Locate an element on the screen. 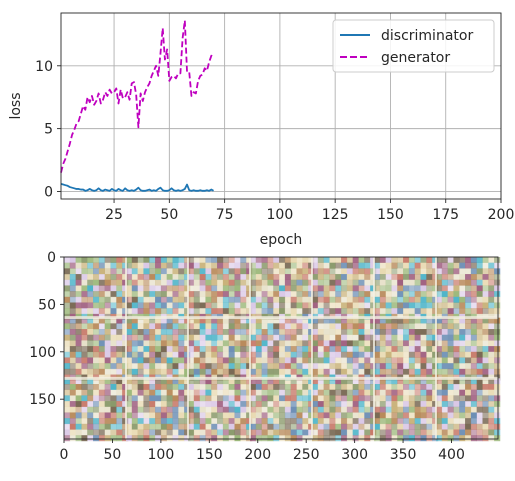 The height and width of the screenshot is (481, 515). image-y-tick-label: 150 is located at coordinates (42, 400).